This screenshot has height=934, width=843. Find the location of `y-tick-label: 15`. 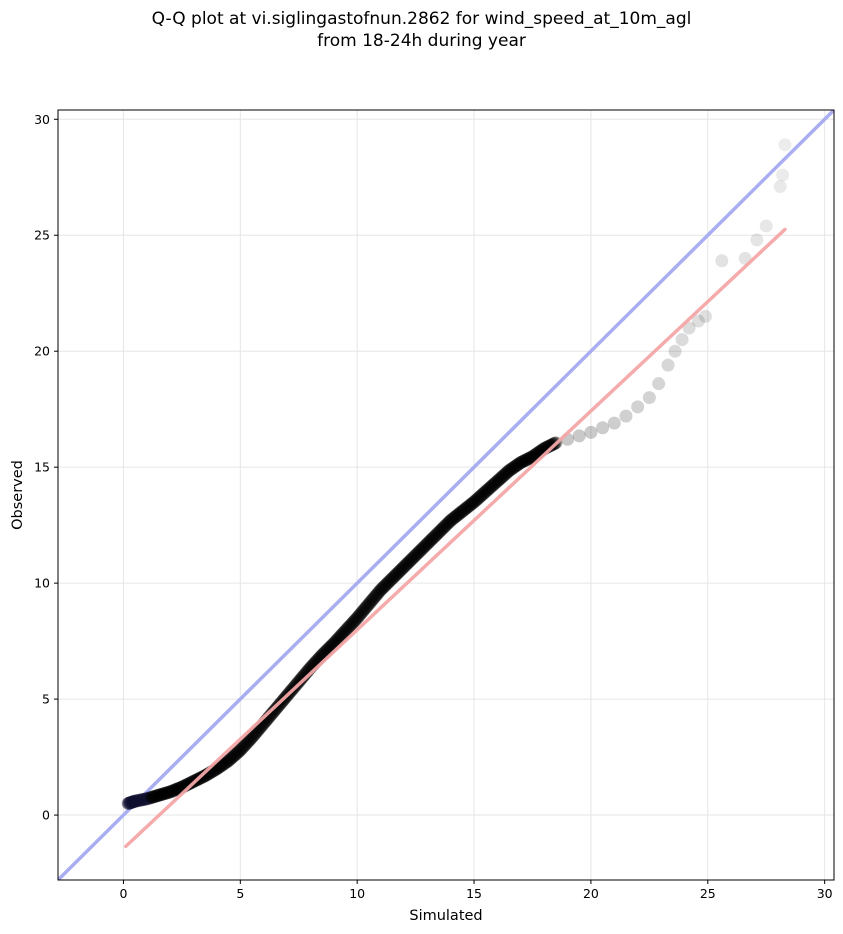

y-tick-label: 15 is located at coordinates (42, 467).